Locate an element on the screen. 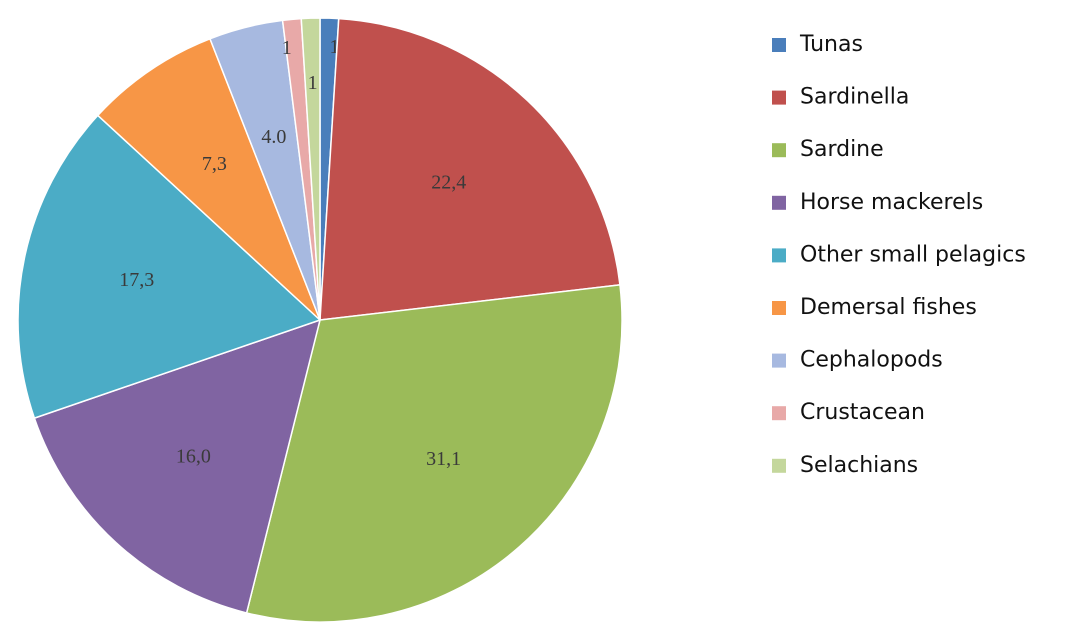 This screenshot has height=626, width=1084. legend-label: Sardine is located at coordinates (842, 149).